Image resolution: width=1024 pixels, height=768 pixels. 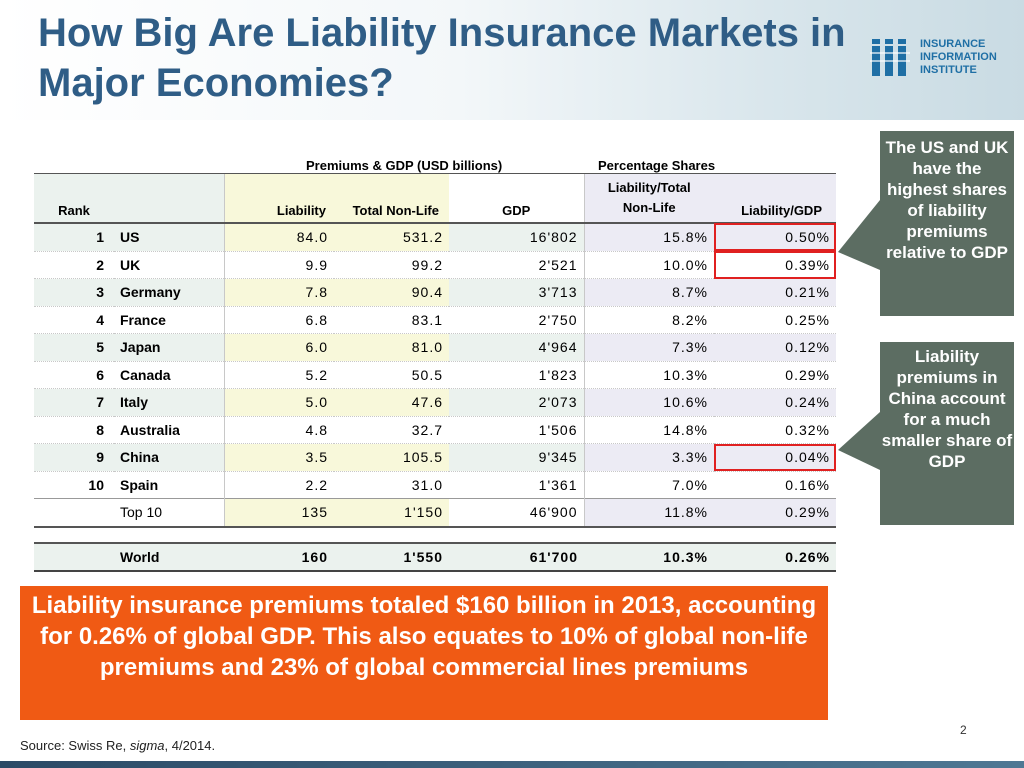 I want to click on group-header-shares: Percentage Shares, so click(x=710, y=164).